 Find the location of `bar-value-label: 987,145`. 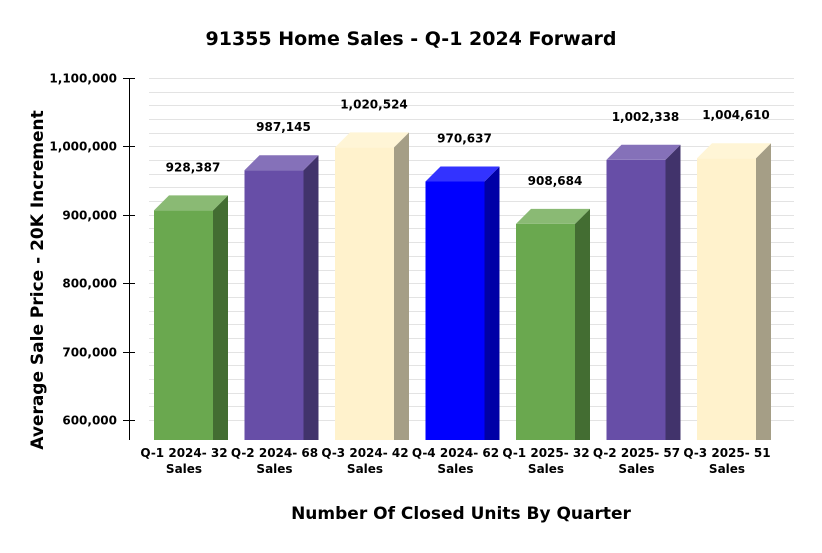

bar-value-label: 987,145 is located at coordinates (283, 127).